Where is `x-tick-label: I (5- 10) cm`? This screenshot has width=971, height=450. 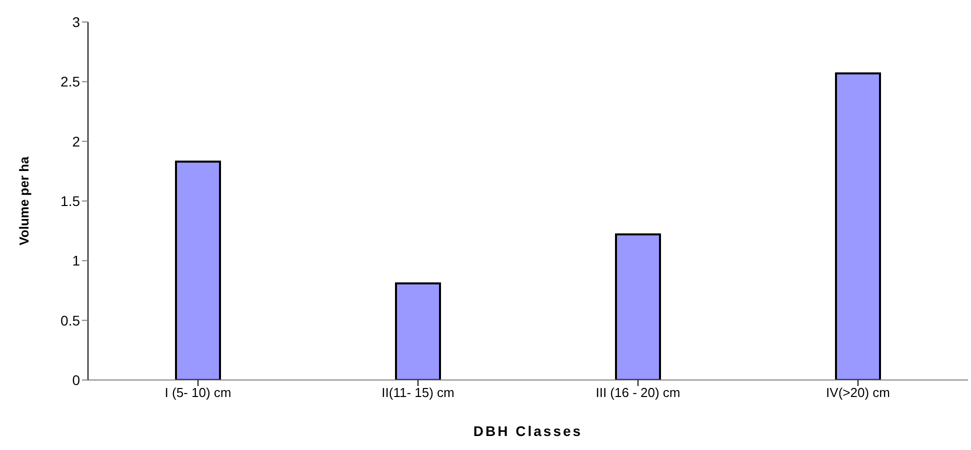
x-tick-label: I (5- 10) cm is located at coordinates (198, 392).